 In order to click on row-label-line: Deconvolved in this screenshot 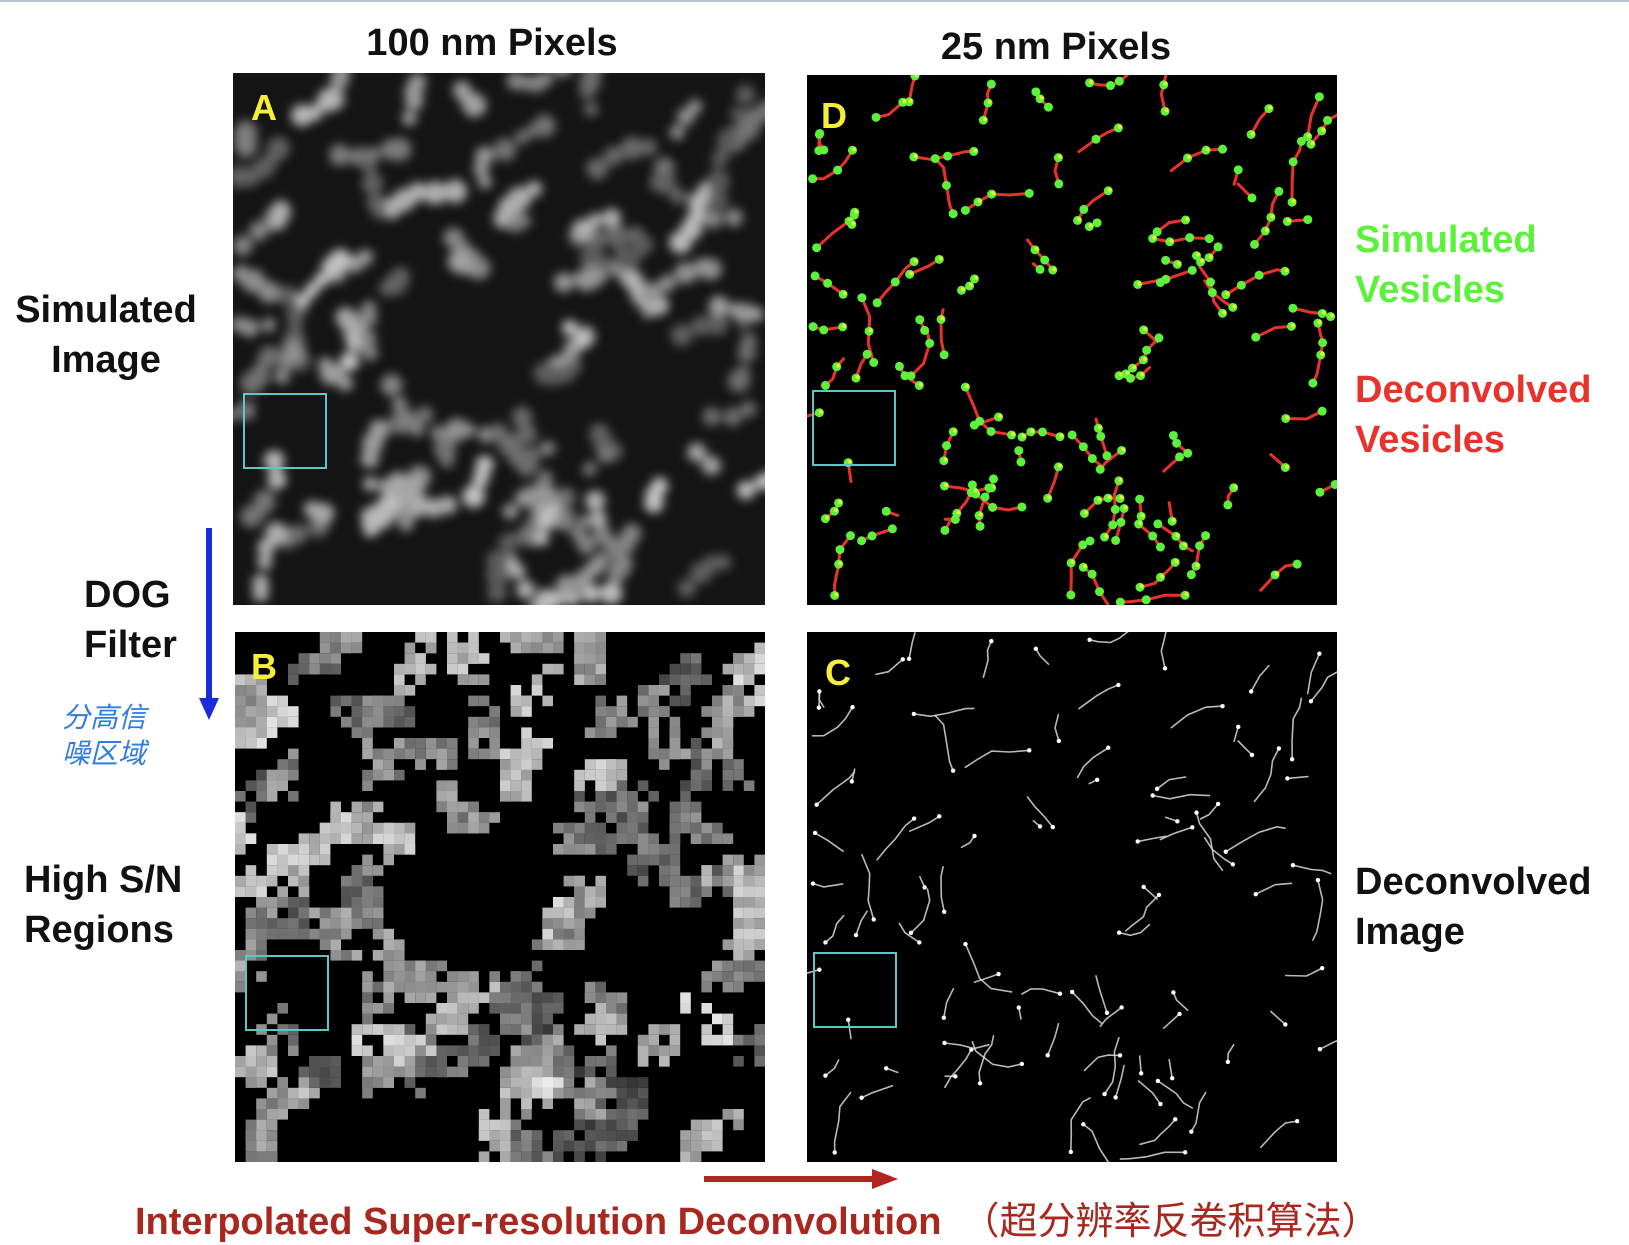, I will do `click(1473, 882)`.